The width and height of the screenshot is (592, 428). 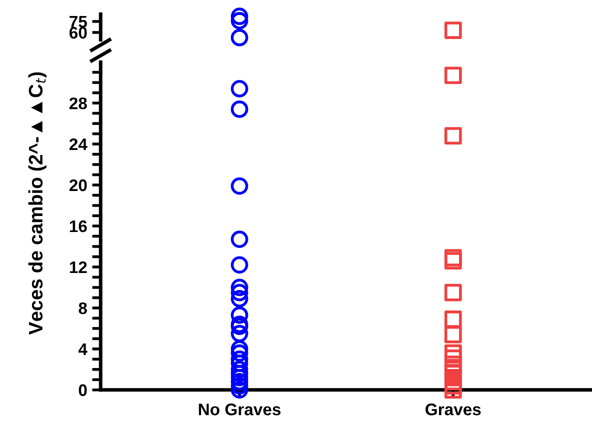 What do you see at coordinates (78, 226) in the screenshot?
I see `y-tick-label: 16` at bounding box center [78, 226].